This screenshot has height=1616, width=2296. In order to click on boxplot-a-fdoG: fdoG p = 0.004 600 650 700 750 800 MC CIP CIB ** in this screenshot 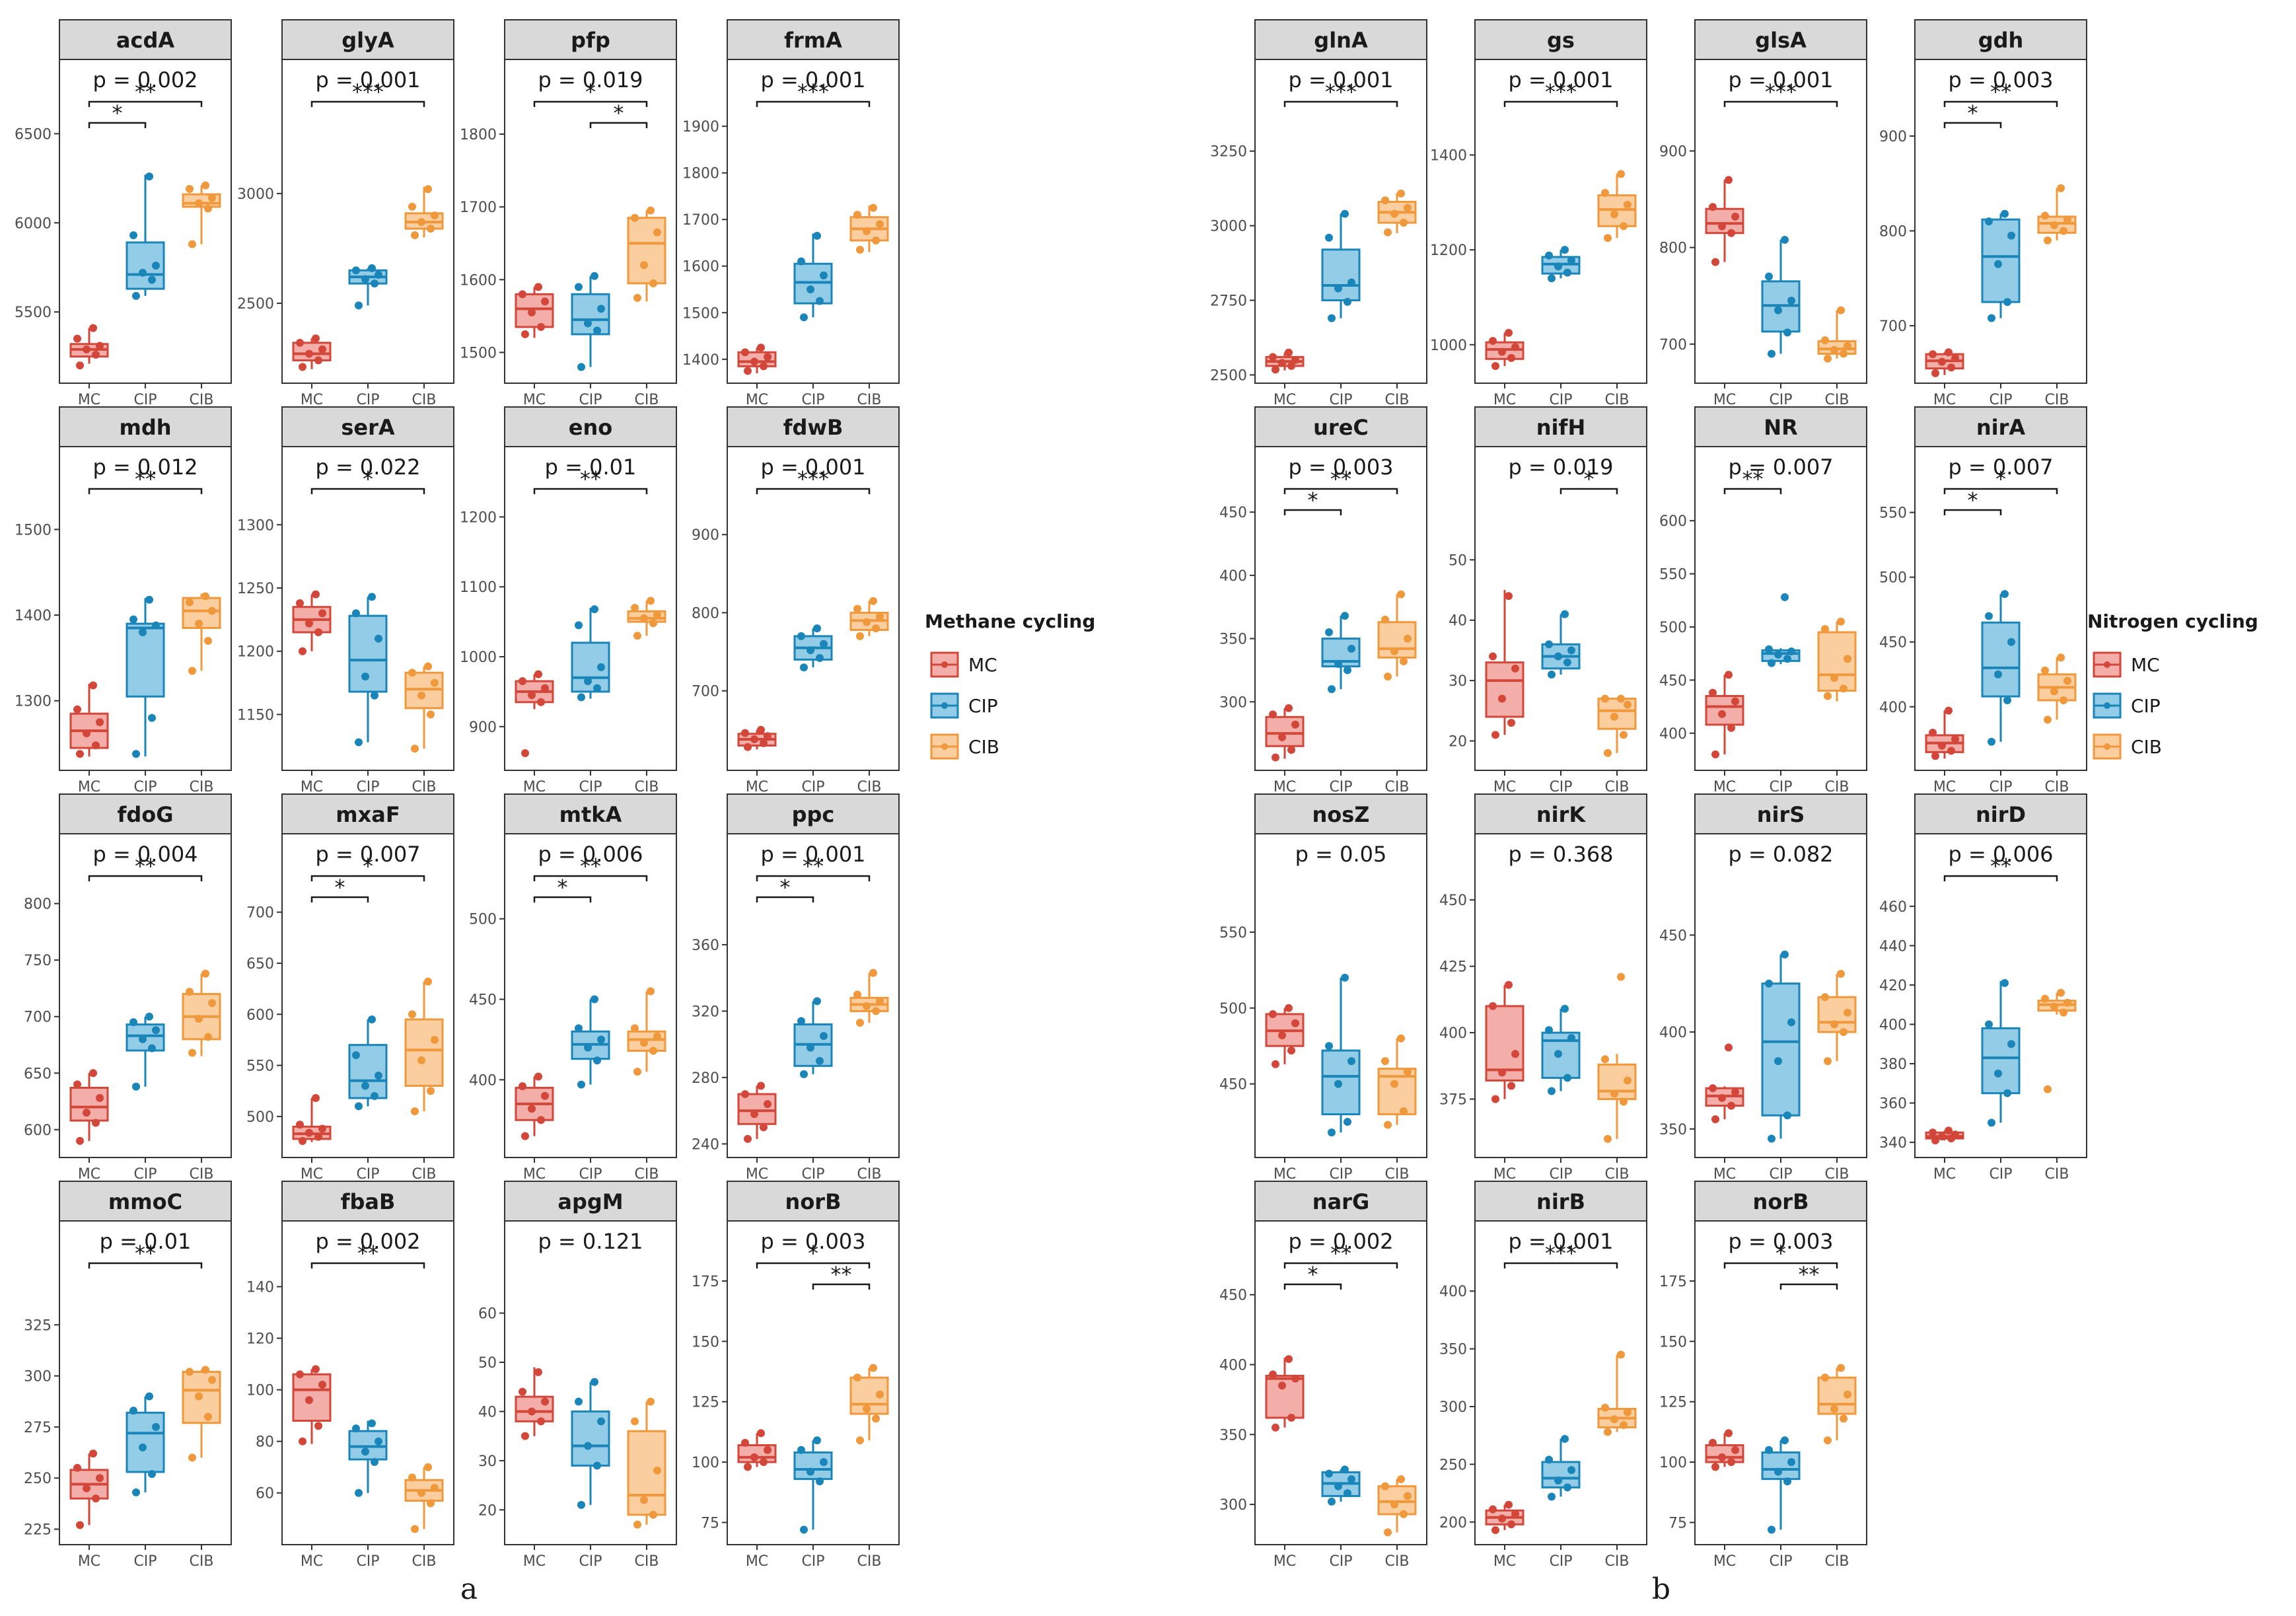, I will do `click(128, 988)`.